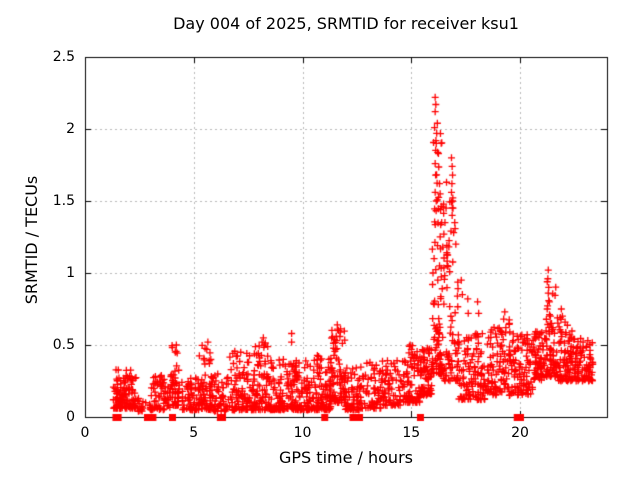  Describe the element at coordinates (70, 417) in the screenshot. I see `y-tick-label-0: 0` at that location.